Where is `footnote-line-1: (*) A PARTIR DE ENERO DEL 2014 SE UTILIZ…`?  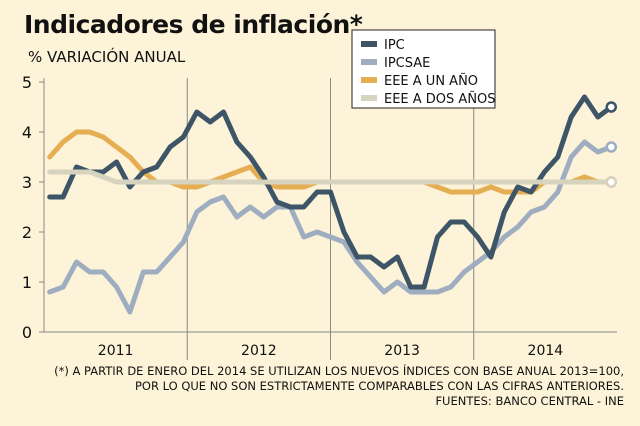
footnote-line-1: (*) A PARTIR DE ENERO DEL 2014 SE UTILIZ… is located at coordinates (339, 371).